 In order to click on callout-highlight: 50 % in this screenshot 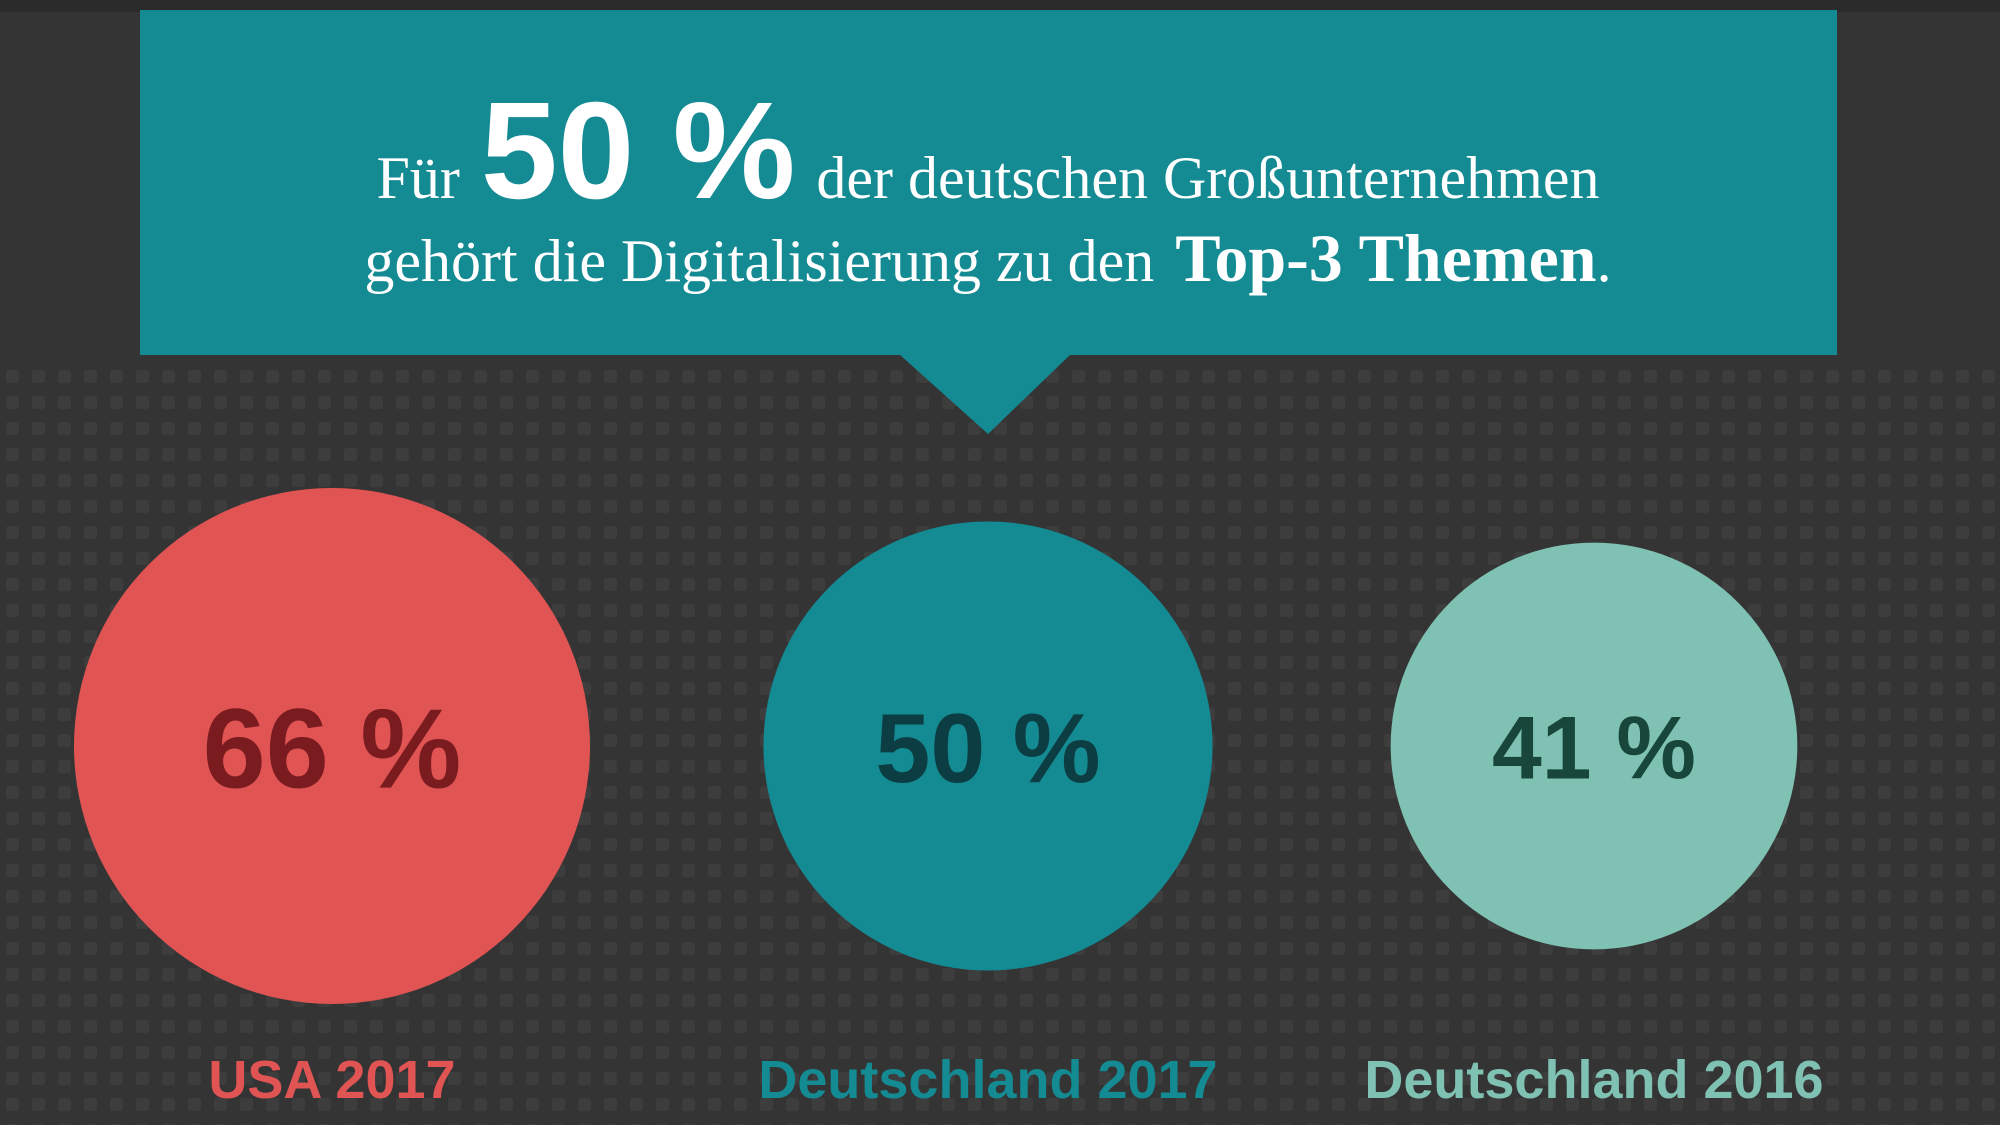, I will do `click(638, 151)`.